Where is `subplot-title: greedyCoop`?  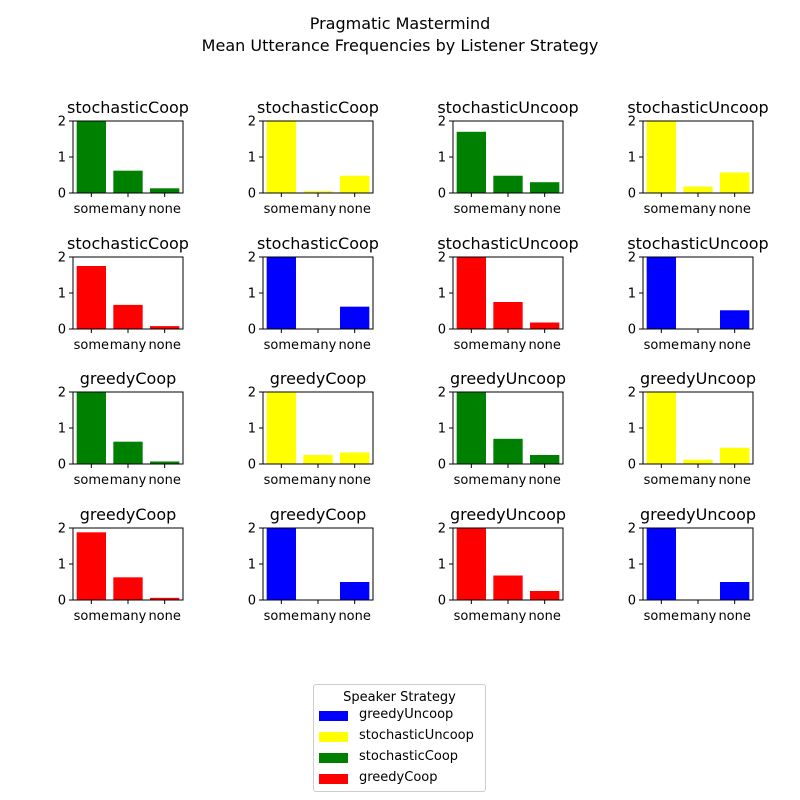 subplot-title: greedyCoop is located at coordinates (128, 514).